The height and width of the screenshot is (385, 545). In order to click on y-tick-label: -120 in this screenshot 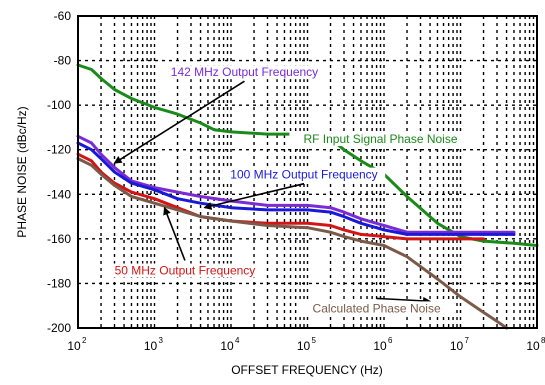, I will do `click(59, 150)`.